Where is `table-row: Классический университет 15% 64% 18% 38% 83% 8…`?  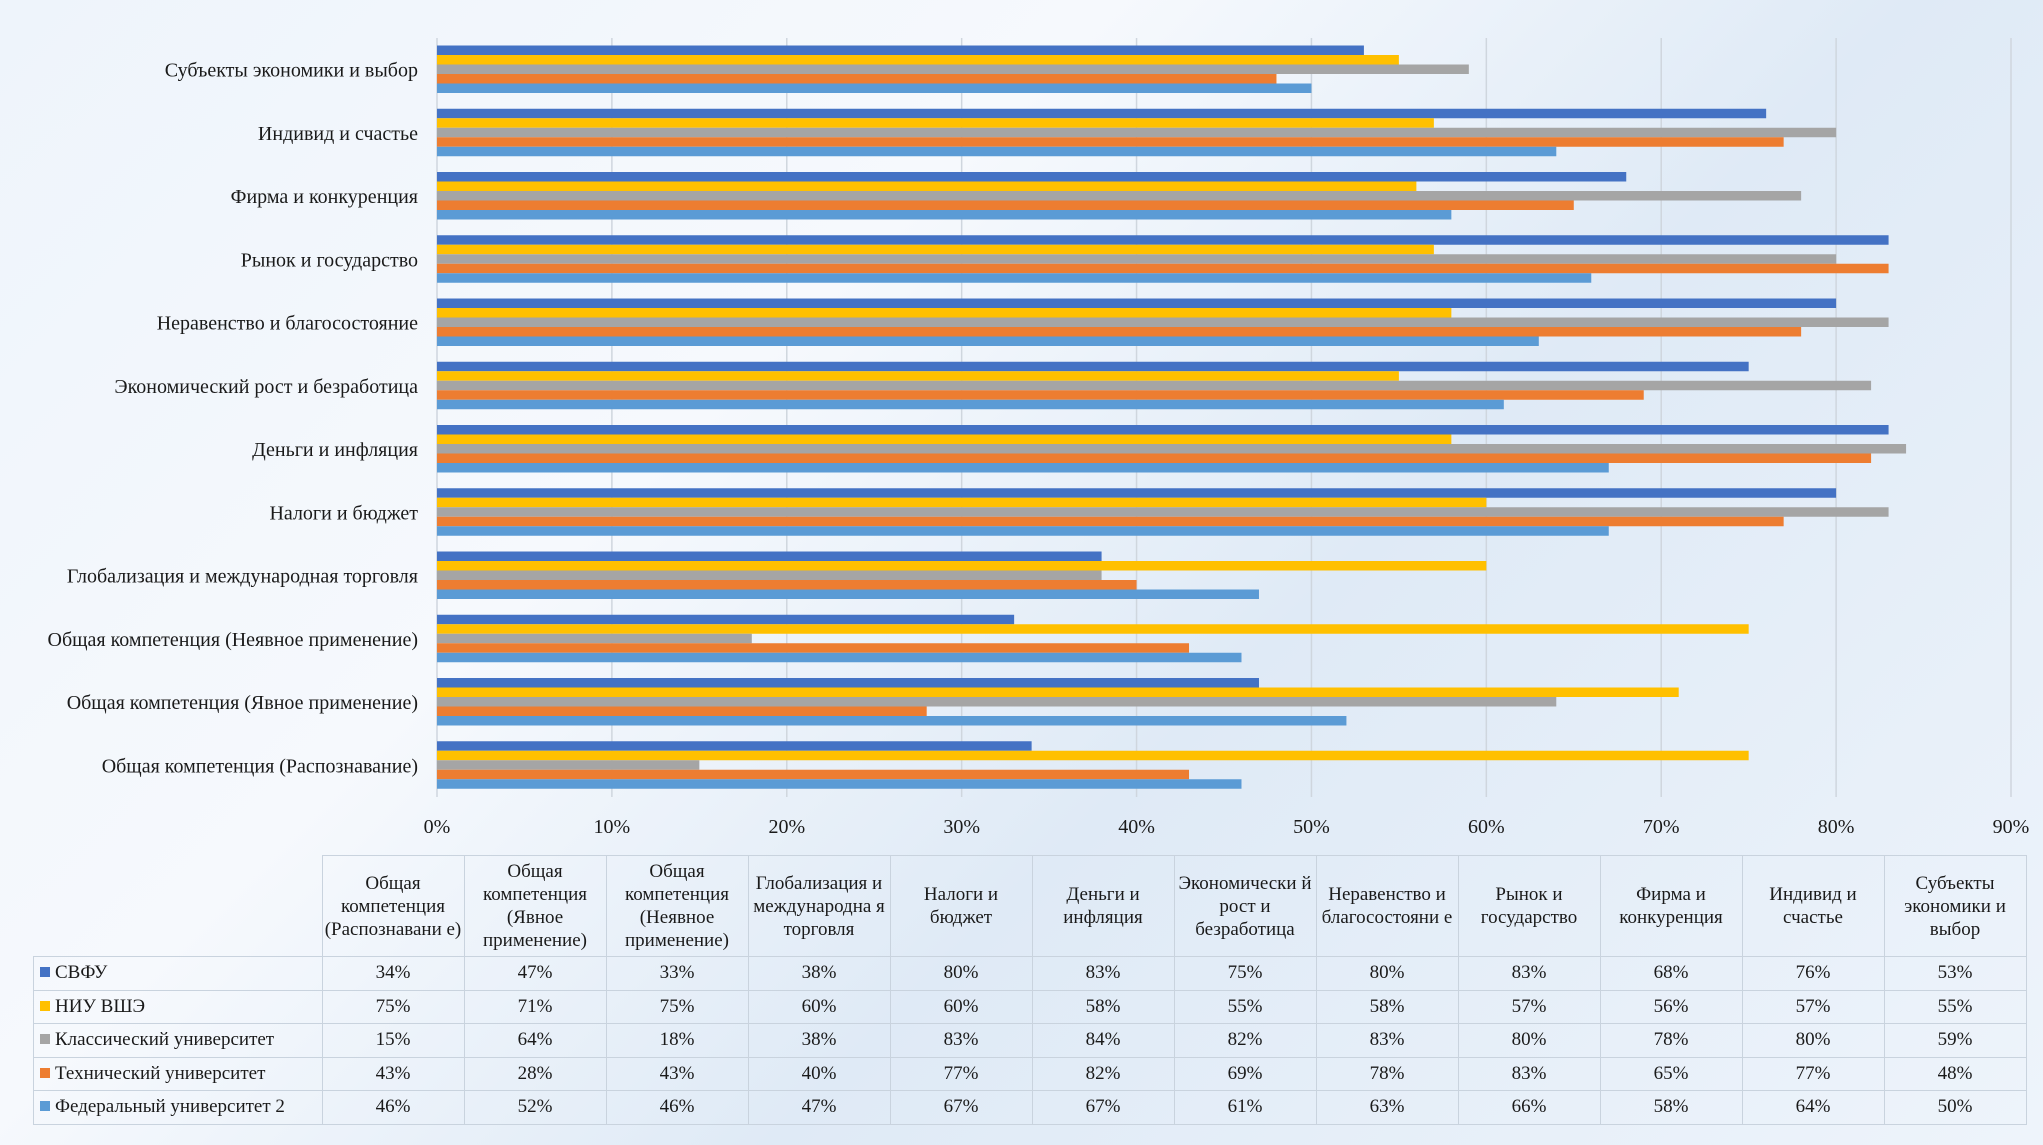 table-row: Классический университет 15% 64% 18% 38% 83% 8… is located at coordinates (1030, 1040).